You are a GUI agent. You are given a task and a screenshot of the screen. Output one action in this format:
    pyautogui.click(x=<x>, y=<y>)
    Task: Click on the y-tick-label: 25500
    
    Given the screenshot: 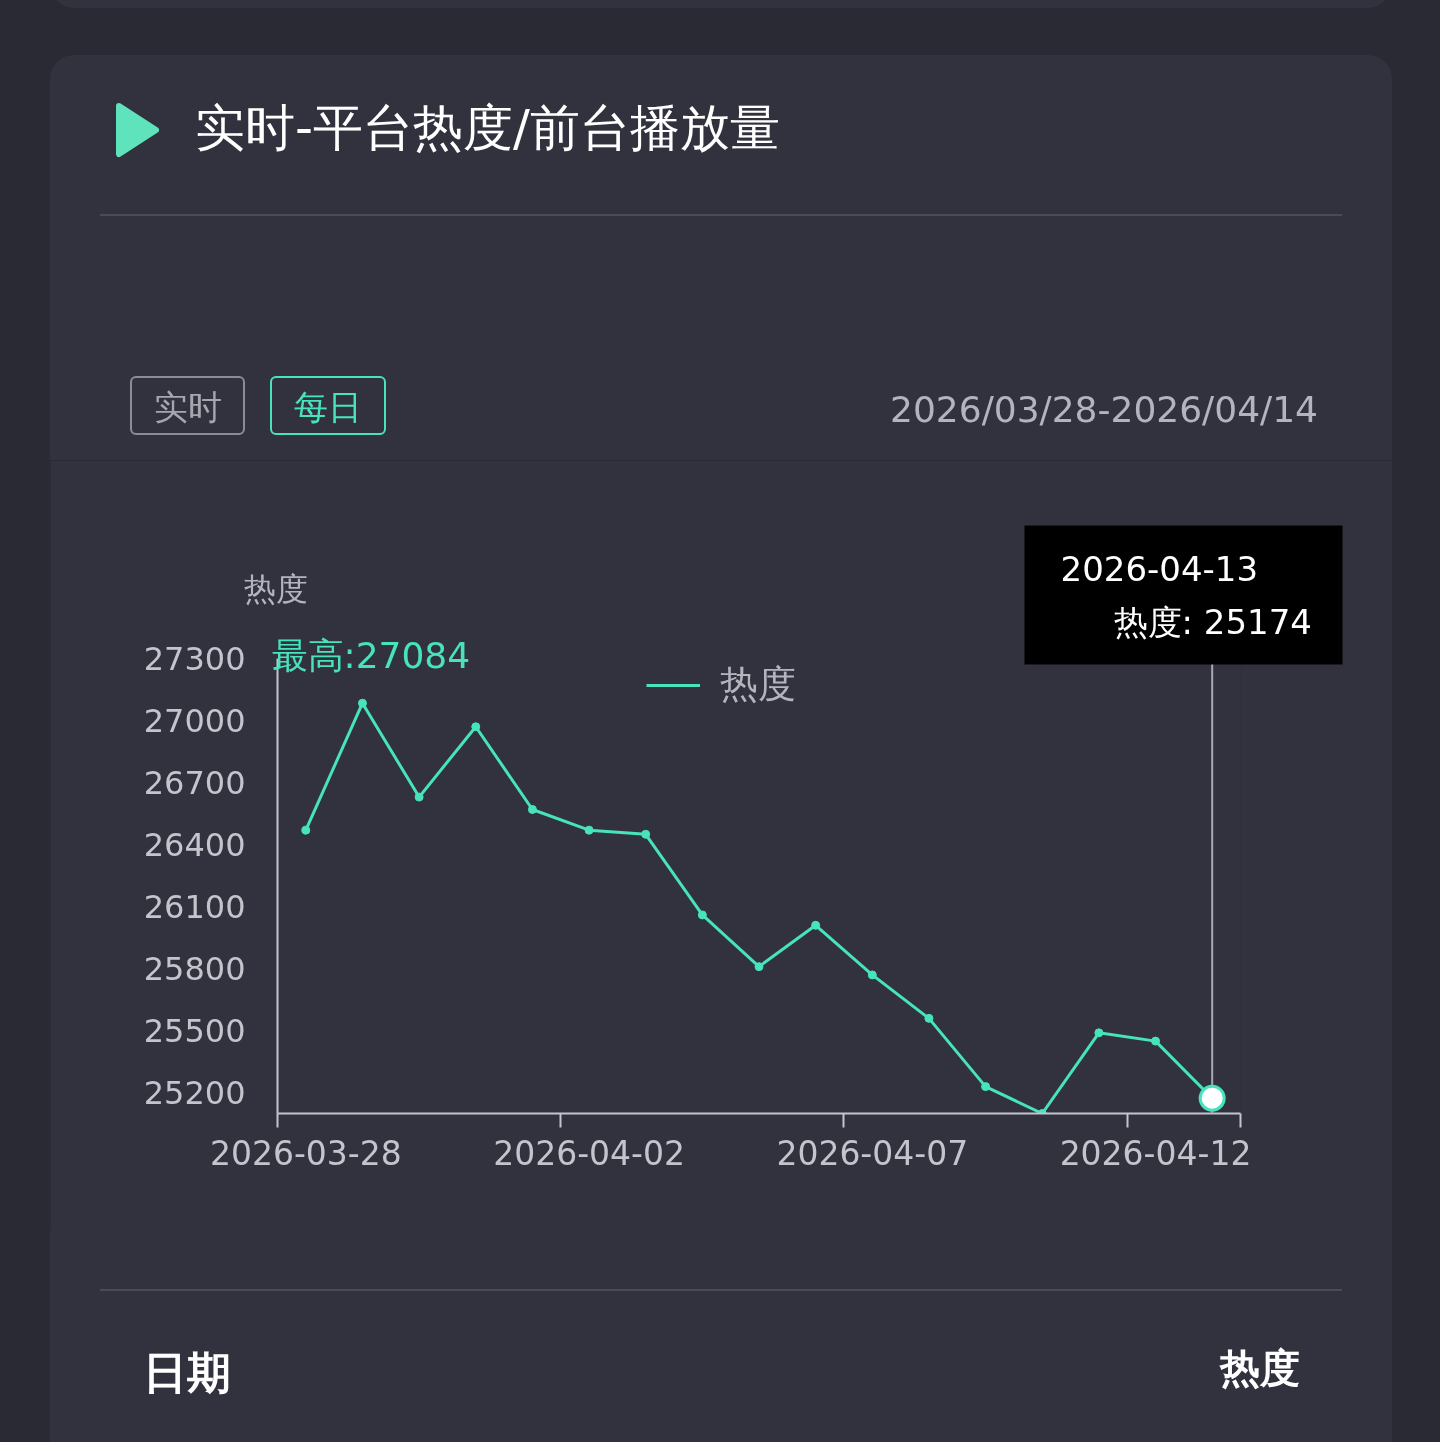 What is the action you would take?
    pyautogui.click(x=194, y=1031)
    